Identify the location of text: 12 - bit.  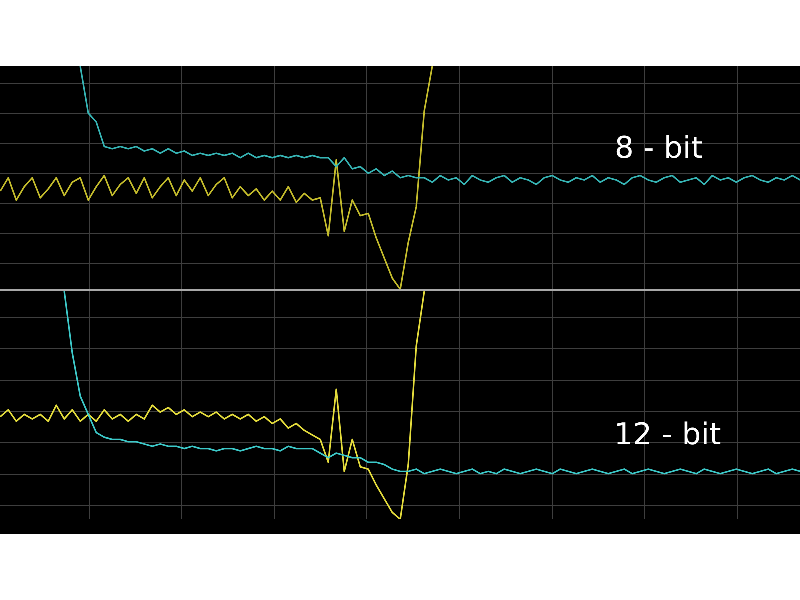
(668, 435).